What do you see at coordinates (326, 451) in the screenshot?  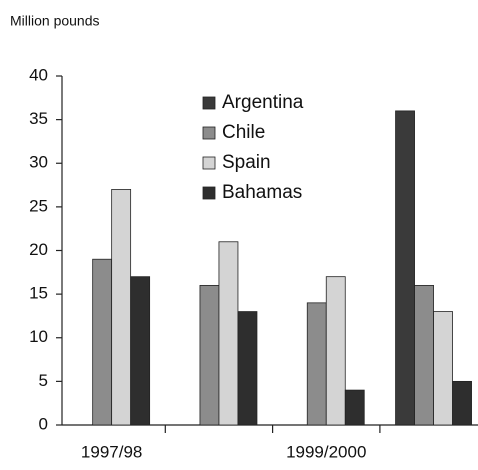 I see `x-tick-label: 1999/2000` at bounding box center [326, 451].